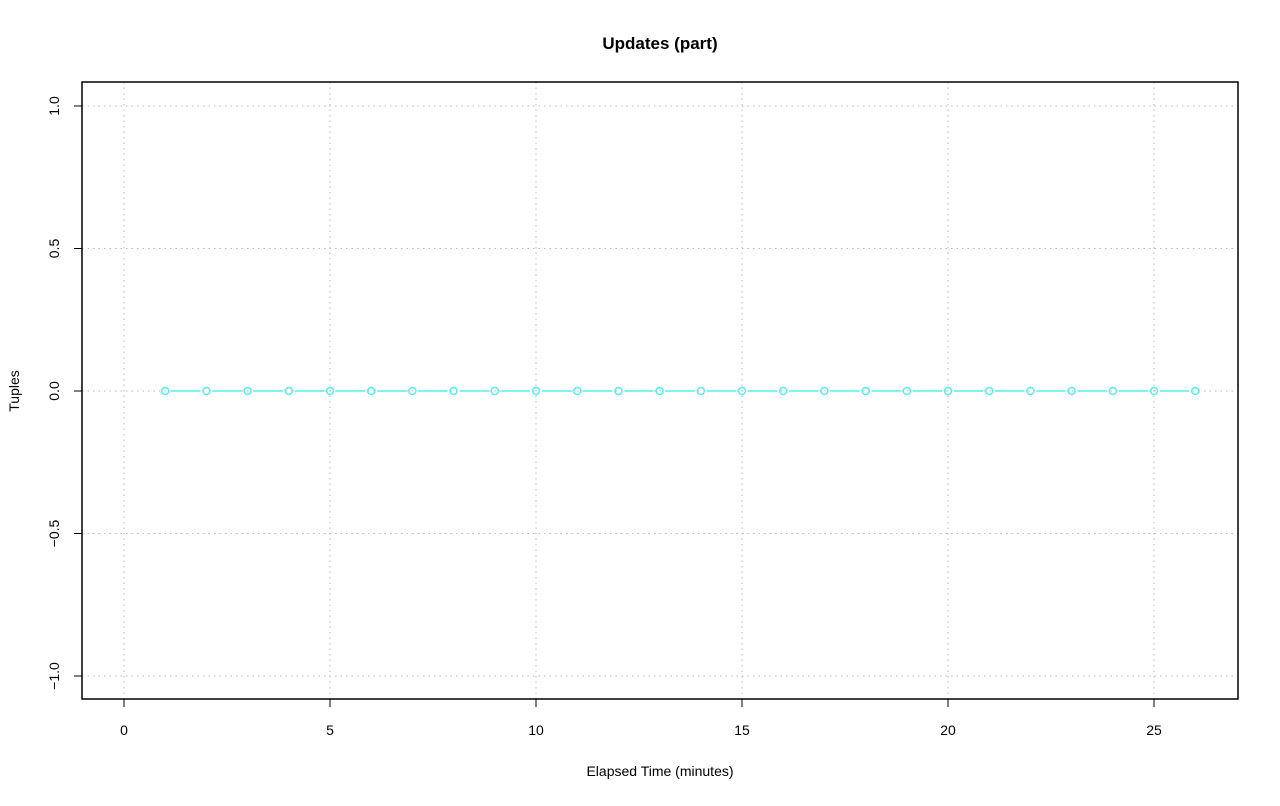 This screenshot has height=806, width=1280. What do you see at coordinates (641, 718) in the screenshot?
I see `x-axis: 0 5 10 15 20 25` at bounding box center [641, 718].